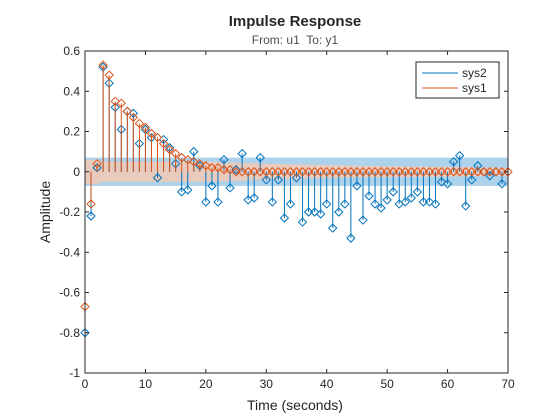 The width and height of the screenshot is (560, 420). Describe the element at coordinates (206, 384) in the screenshot. I see `x-tick-label: 20` at that location.